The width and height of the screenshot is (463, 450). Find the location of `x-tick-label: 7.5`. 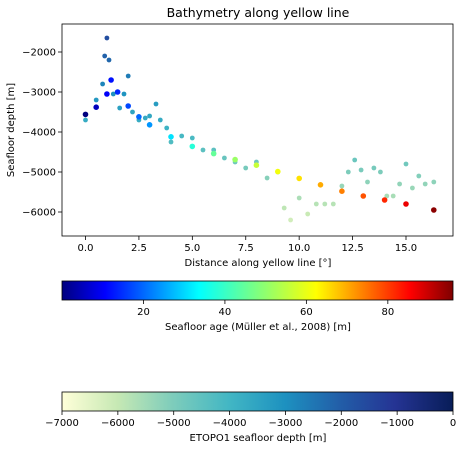

x-tick-label: 7.5 is located at coordinates (246, 248).